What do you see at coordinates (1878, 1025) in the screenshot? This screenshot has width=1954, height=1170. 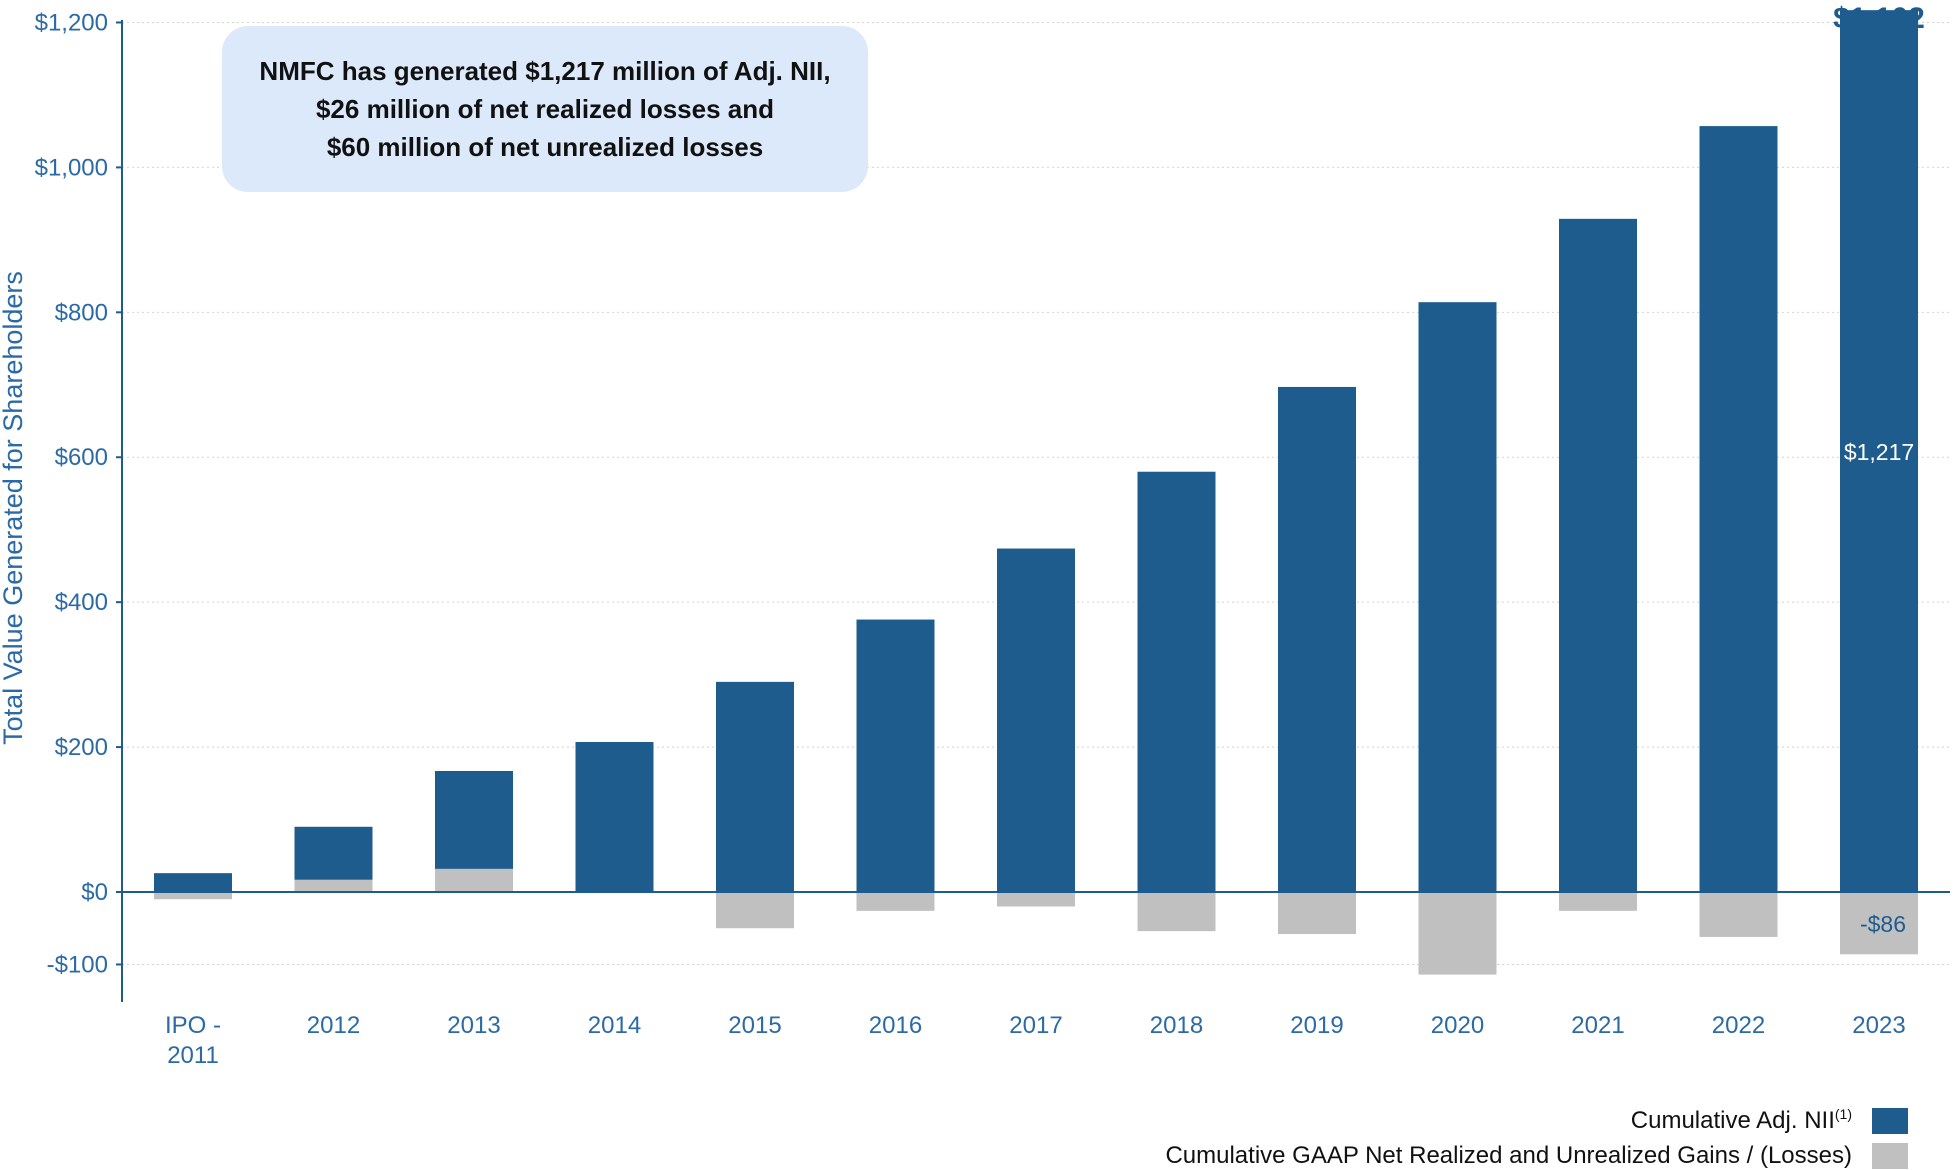 I see `x-category-label: 2023` at bounding box center [1878, 1025].